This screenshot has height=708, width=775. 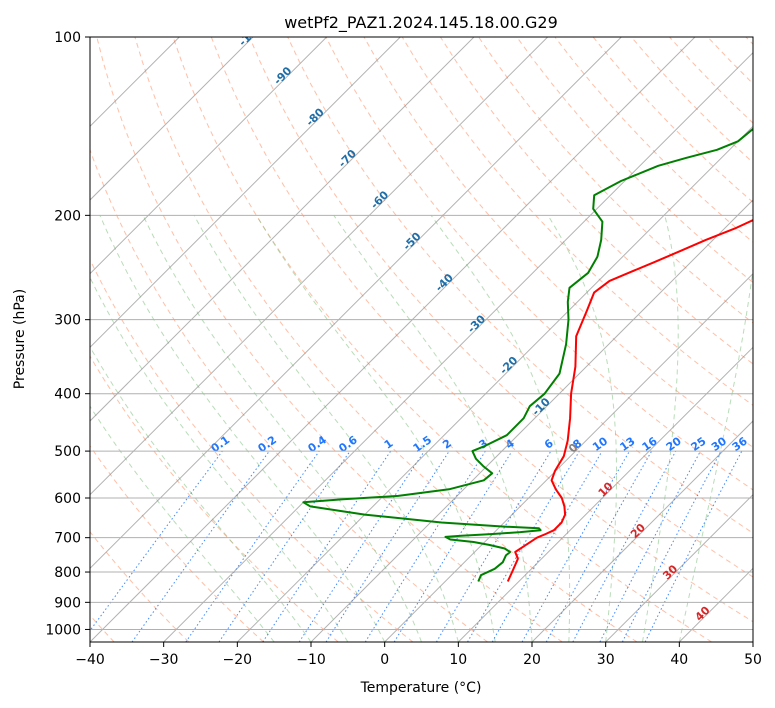 I want to click on y-tick-label: 300, so click(x=67, y=321).